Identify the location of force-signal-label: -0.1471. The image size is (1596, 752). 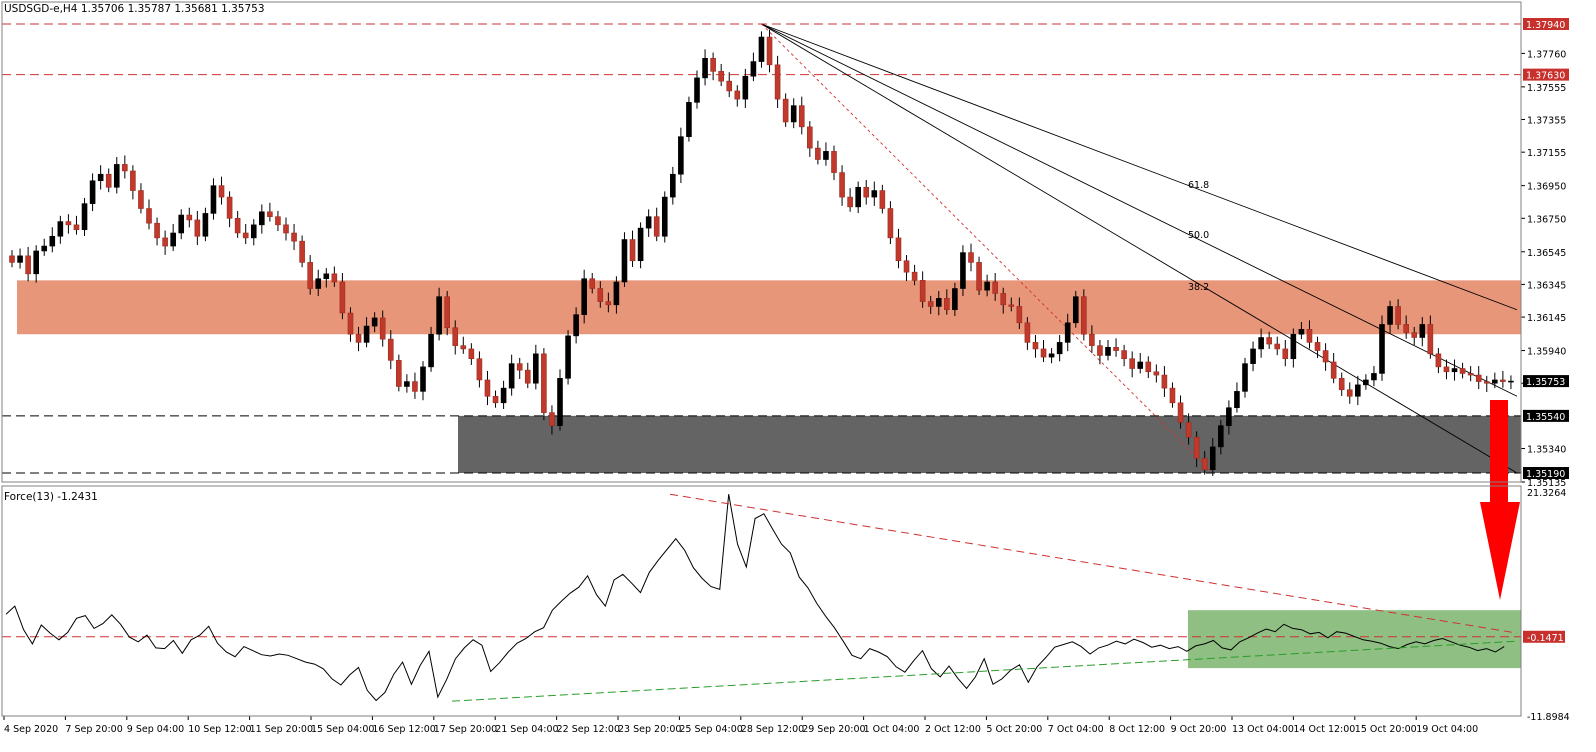
(1545, 638).